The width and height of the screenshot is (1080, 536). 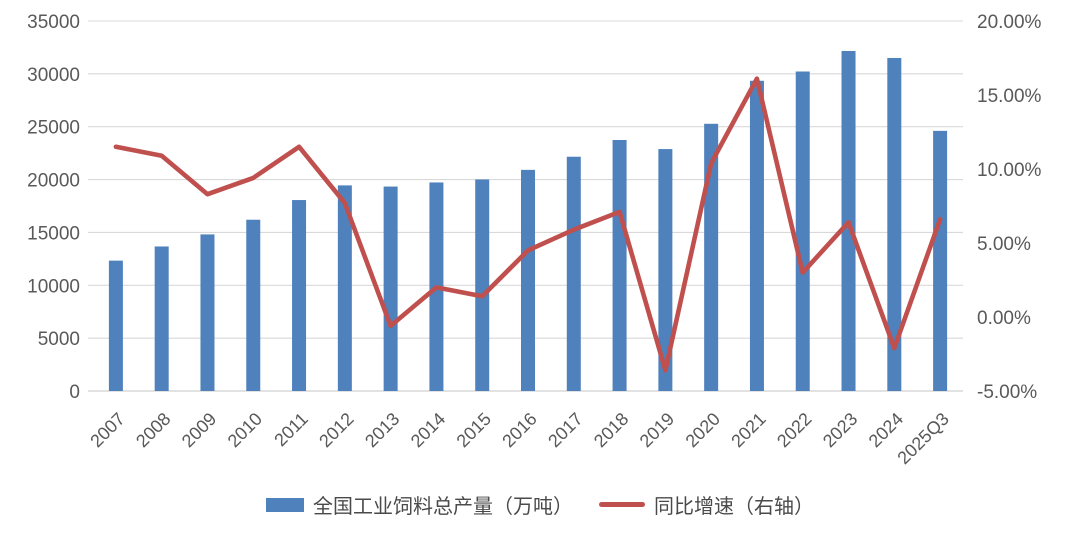 What do you see at coordinates (703, 430) in the screenshot?
I see `x-axis-label-2020: 2020` at bounding box center [703, 430].